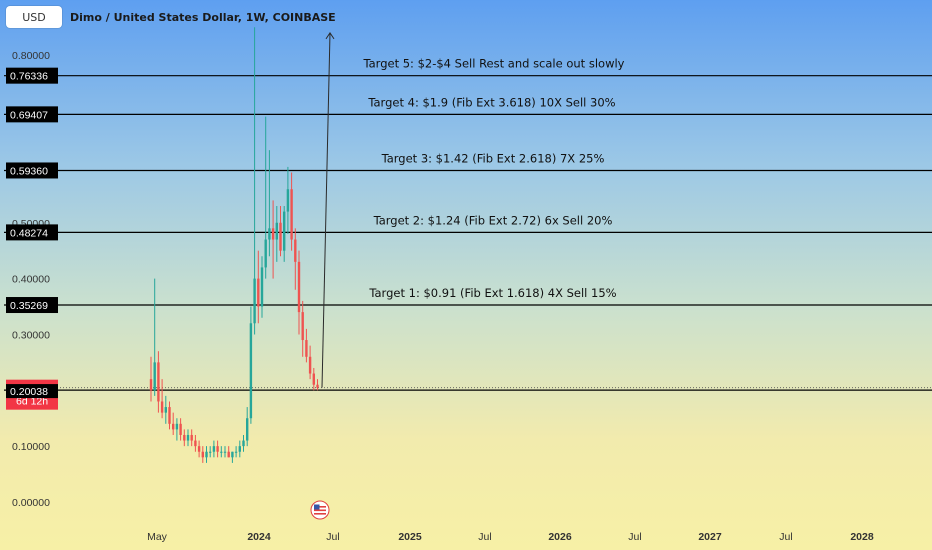 The height and width of the screenshot is (550, 932). What do you see at coordinates (862, 537) in the screenshot?
I see `x-tick-label: 2028` at bounding box center [862, 537].